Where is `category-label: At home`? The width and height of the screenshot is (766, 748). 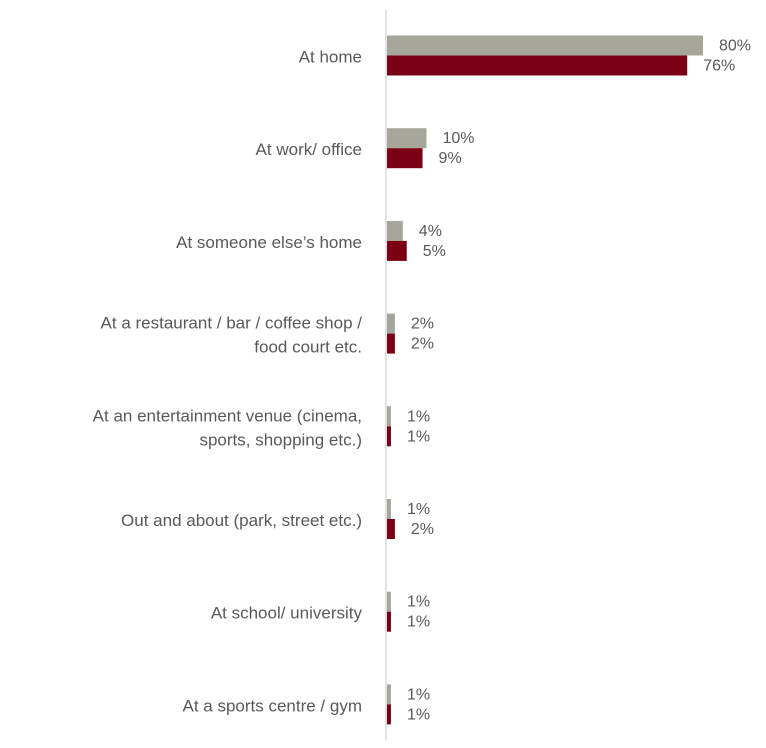 category-label: At home is located at coordinates (330, 57).